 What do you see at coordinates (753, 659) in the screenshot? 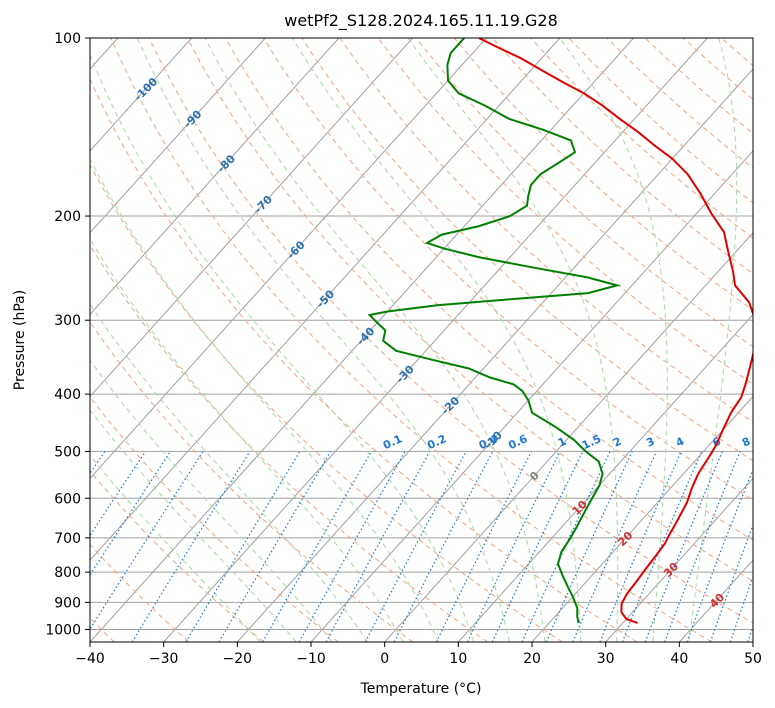
I see `x-tick-label: 50` at bounding box center [753, 659].